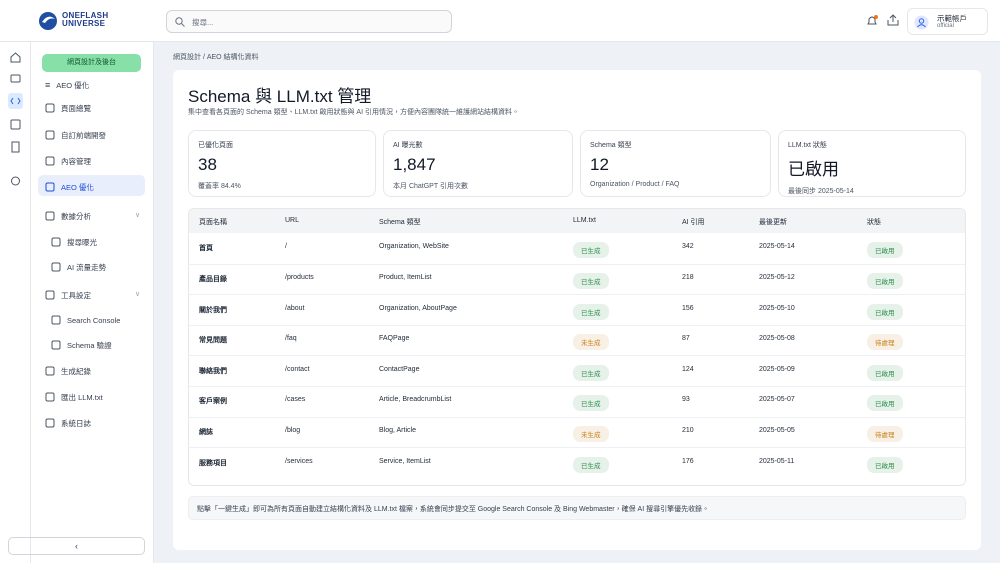 This screenshot has height=563, width=1000. What do you see at coordinates (213, 341) in the screenshot?
I see `table-cell: 常見問題` at bounding box center [213, 341].